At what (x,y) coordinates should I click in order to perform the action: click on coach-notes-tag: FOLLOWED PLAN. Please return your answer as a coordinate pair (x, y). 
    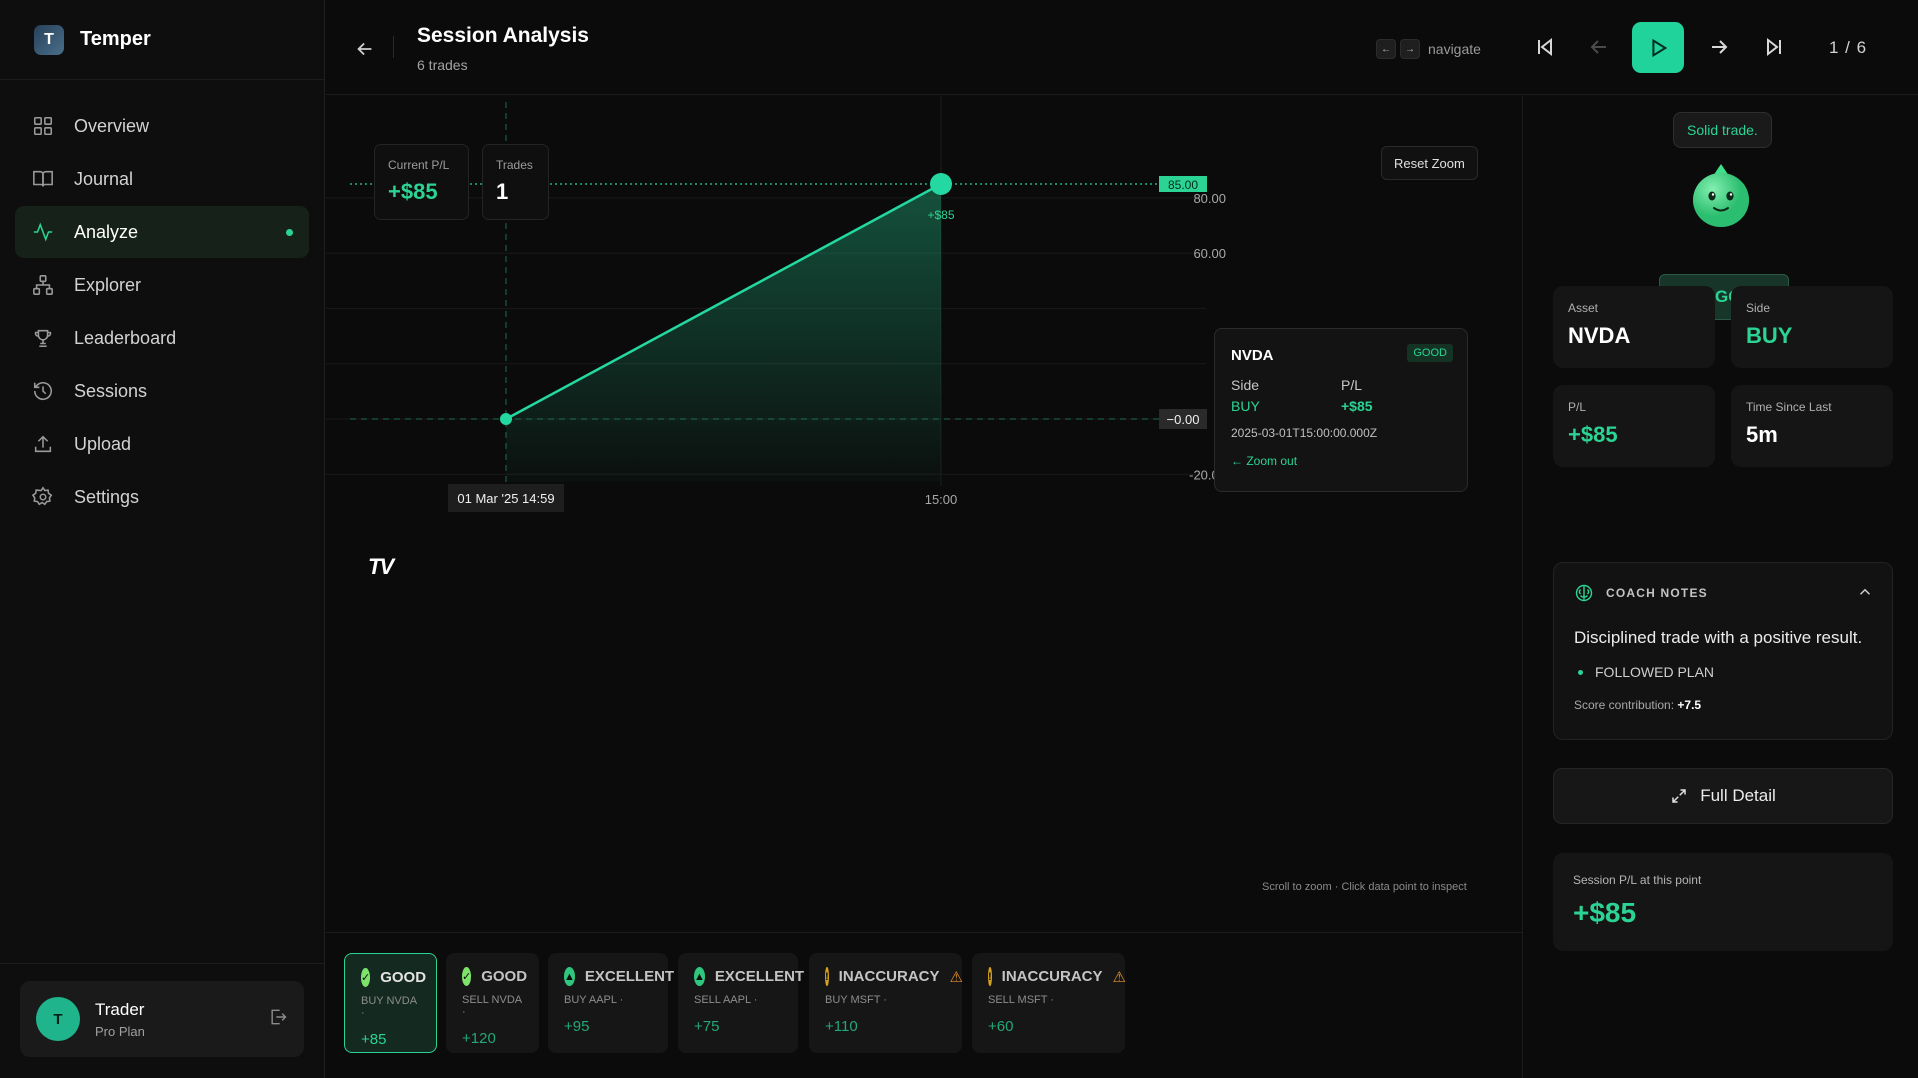
    Looking at the image, I should click on (1723, 672).